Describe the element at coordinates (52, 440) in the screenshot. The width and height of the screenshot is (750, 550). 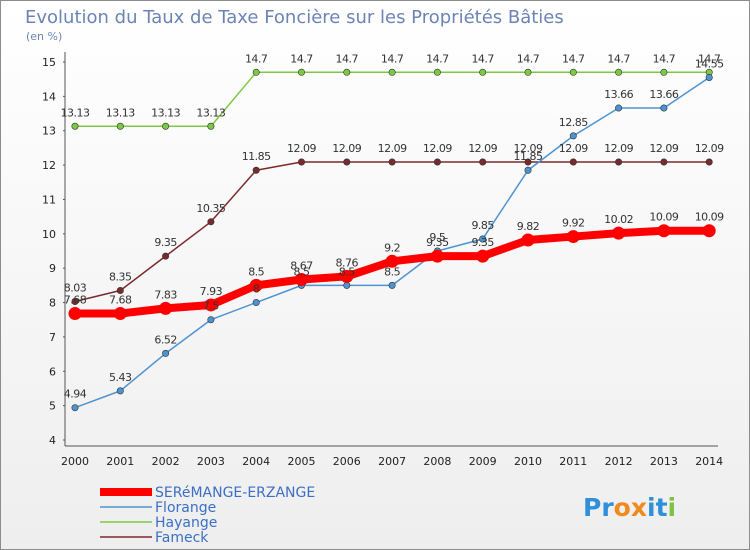
I see `y-tick-label: 4` at that location.